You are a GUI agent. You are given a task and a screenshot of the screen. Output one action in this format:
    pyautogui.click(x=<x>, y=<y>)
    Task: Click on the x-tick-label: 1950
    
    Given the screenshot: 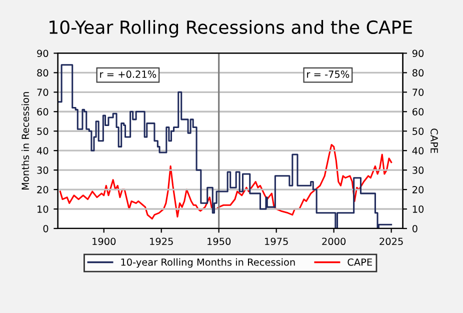 What is the action you would take?
    pyautogui.click(x=219, y=242)
    